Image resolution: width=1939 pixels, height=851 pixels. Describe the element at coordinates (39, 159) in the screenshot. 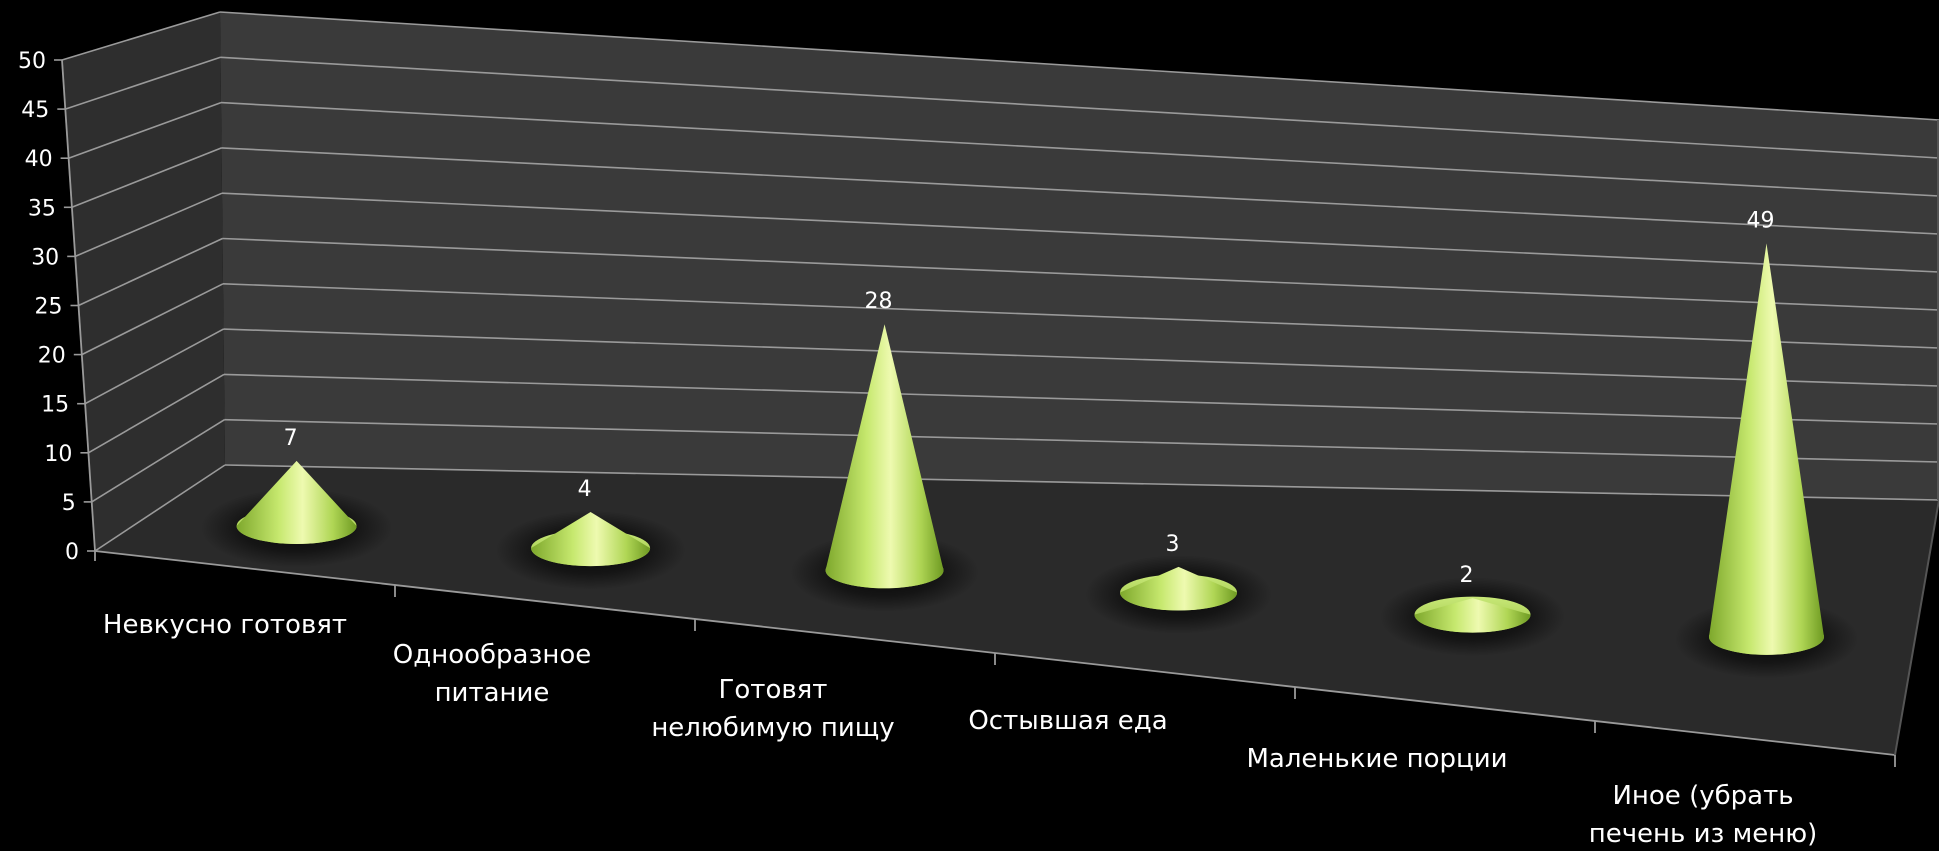

I see `y-tick-label: 40` at that location.